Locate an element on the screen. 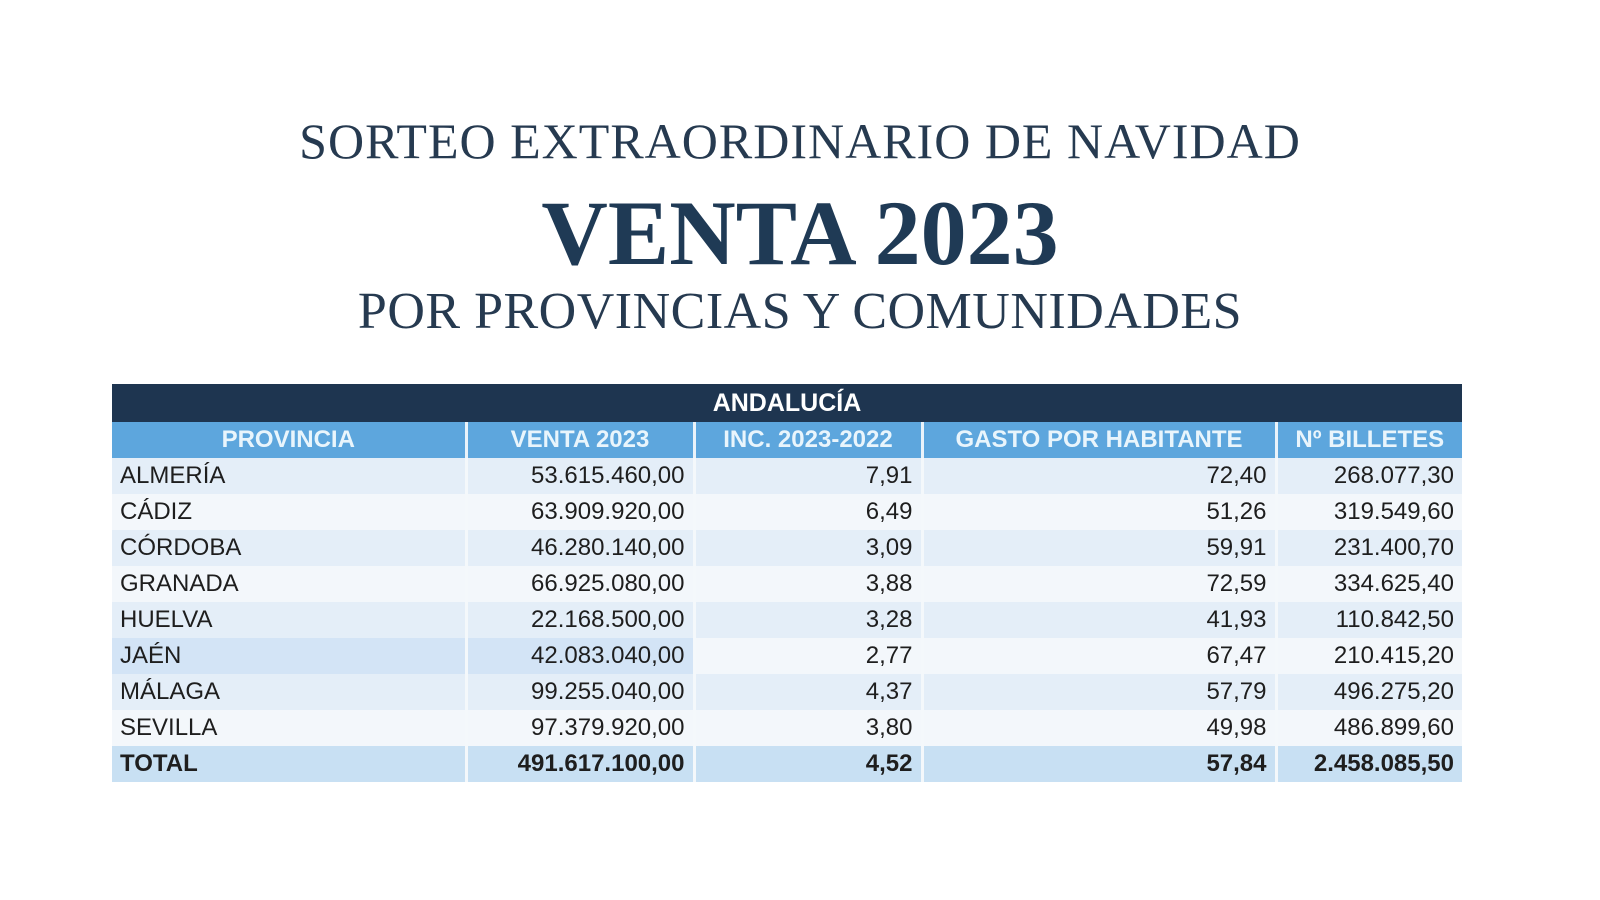 This screenshot has height=900, width=1600. region-header: ANDALUCÍA is located at coordinates (787, 403).